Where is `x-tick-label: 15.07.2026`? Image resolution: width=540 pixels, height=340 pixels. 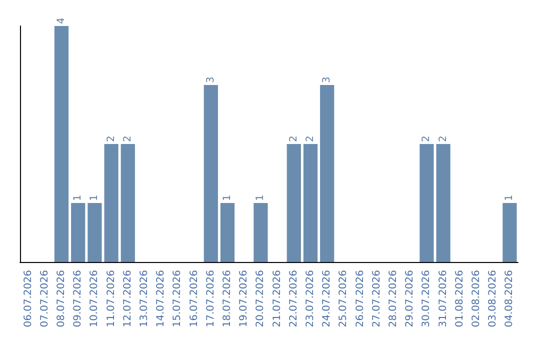 x-tick-label: 15.07.2026 is located at coordinates (178, 299).